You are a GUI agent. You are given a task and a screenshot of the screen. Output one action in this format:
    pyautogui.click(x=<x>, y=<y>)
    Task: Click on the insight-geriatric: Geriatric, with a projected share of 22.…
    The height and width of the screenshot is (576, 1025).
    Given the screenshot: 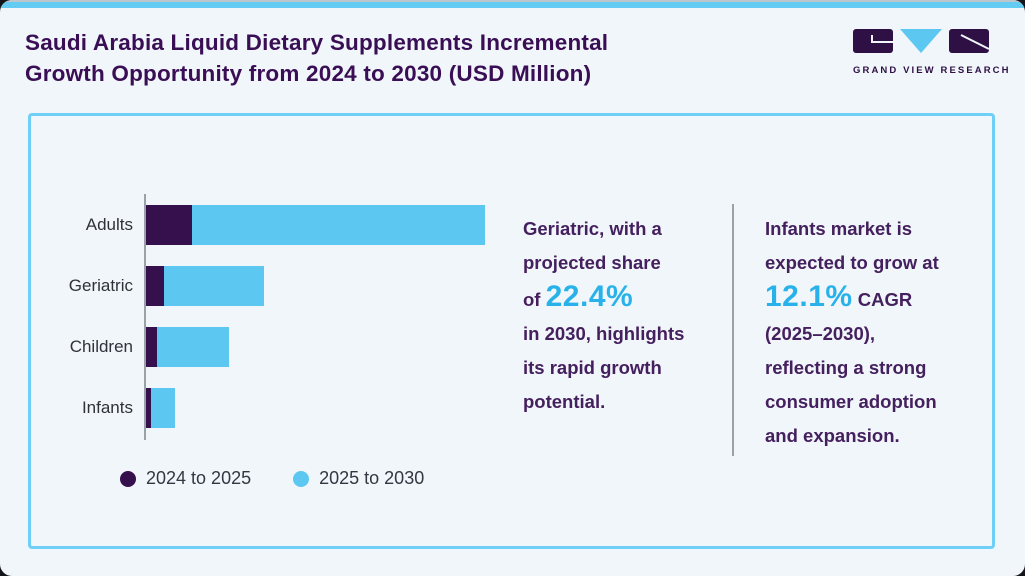 What is the action you would take?
    pyautogui.click(x=625, y=315)
    